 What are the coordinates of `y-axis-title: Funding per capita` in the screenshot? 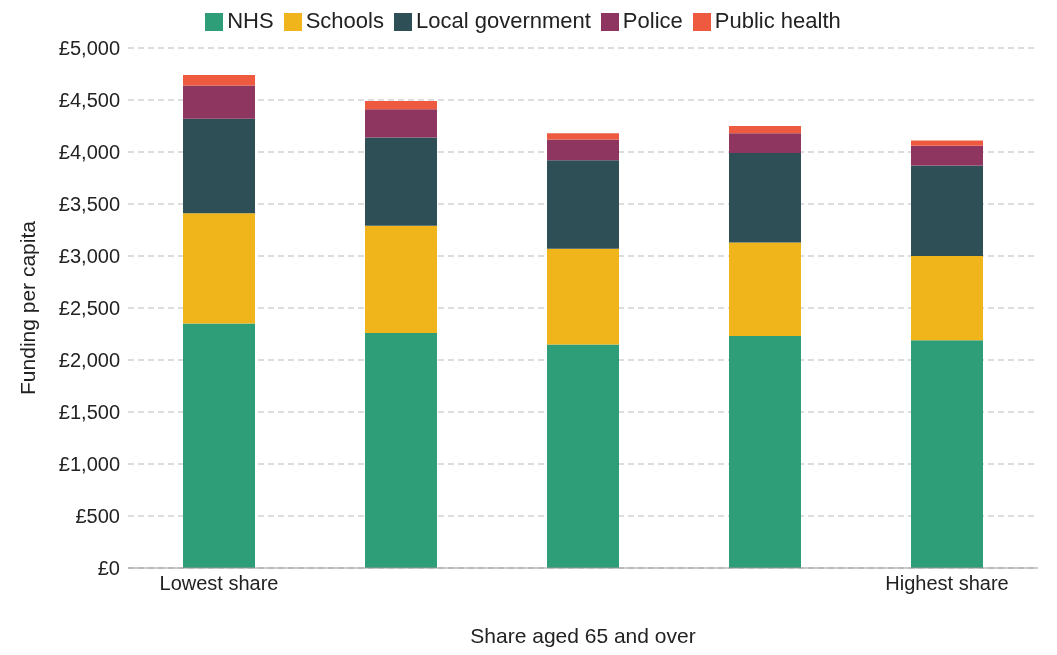 It's located at (28, 307).